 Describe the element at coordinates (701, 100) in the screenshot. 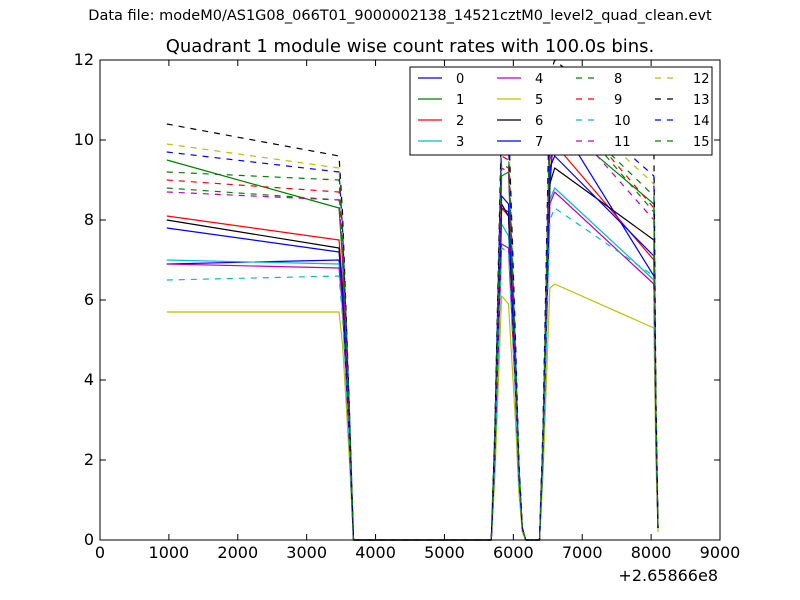

I see `legend-label-13: 13` at that location.